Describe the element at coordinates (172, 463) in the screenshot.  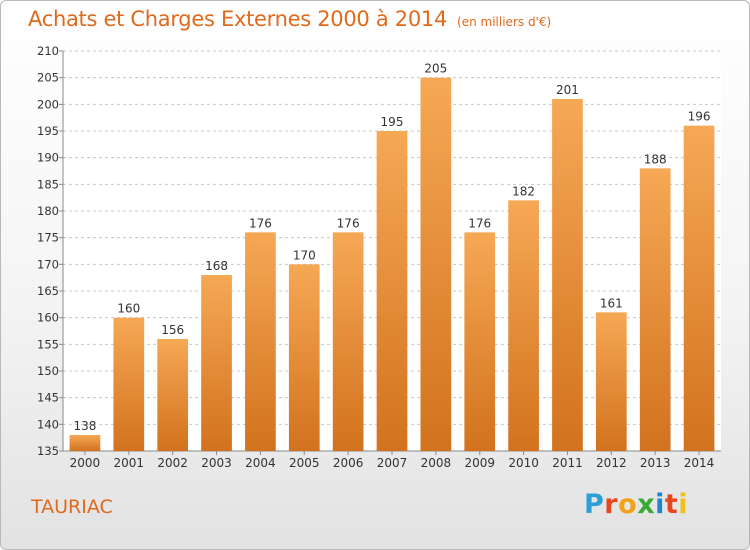
I see `x-tick-label: 2002` at that location.